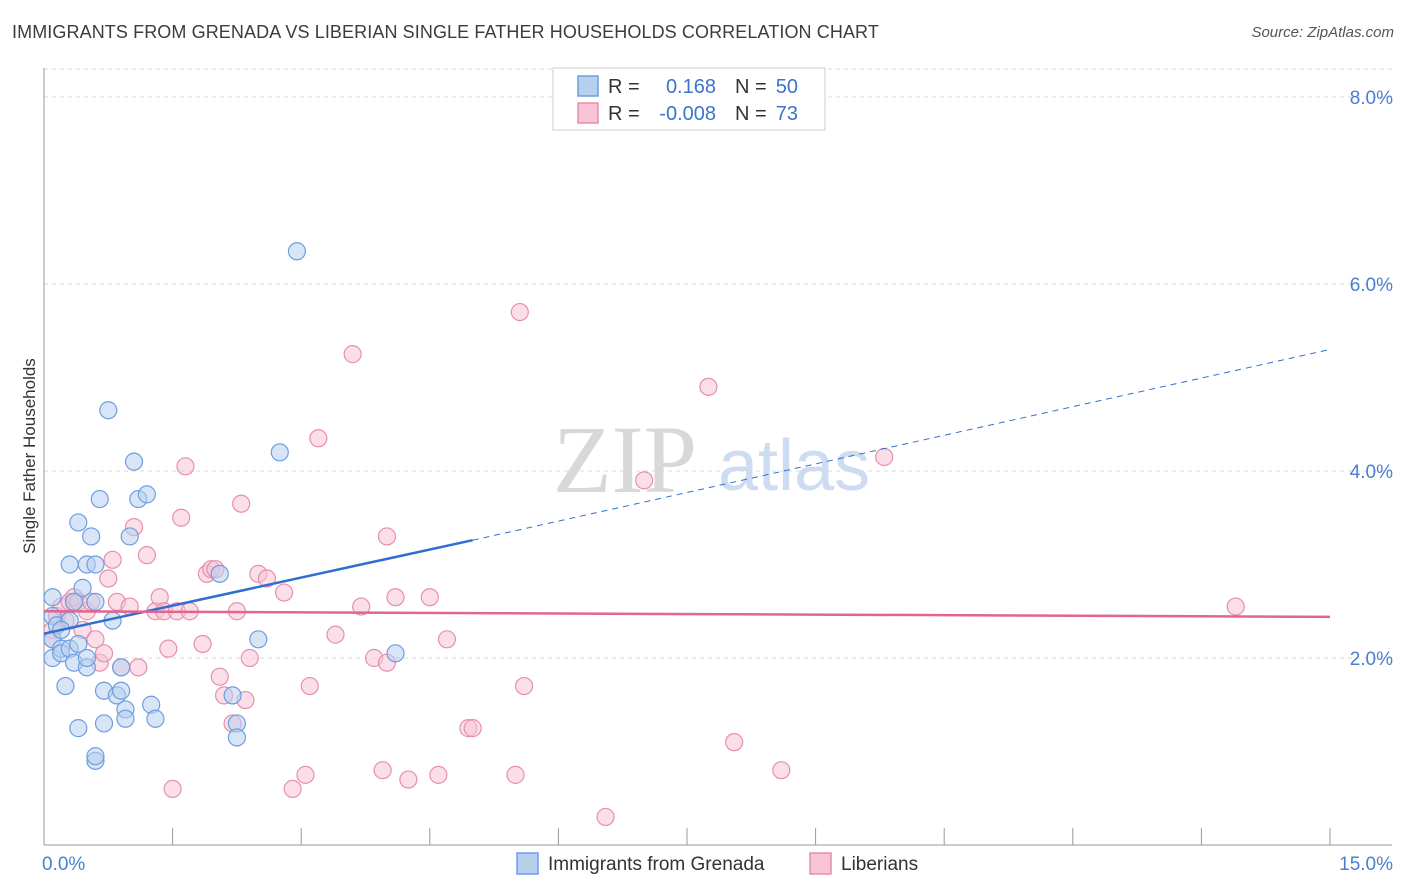 The height and width of the screenshot is (892, 1406). What do you see at coordinates (794, 466) in the screenshot?
I see `watermark-atlas: atlas` at bounding box center [794, 466].